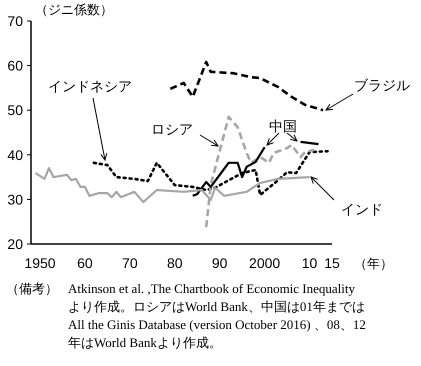  What do you see at coordinates (283, 126) in the screenshot?
I see `series-label: 中国` at bounding box center [283, 126].